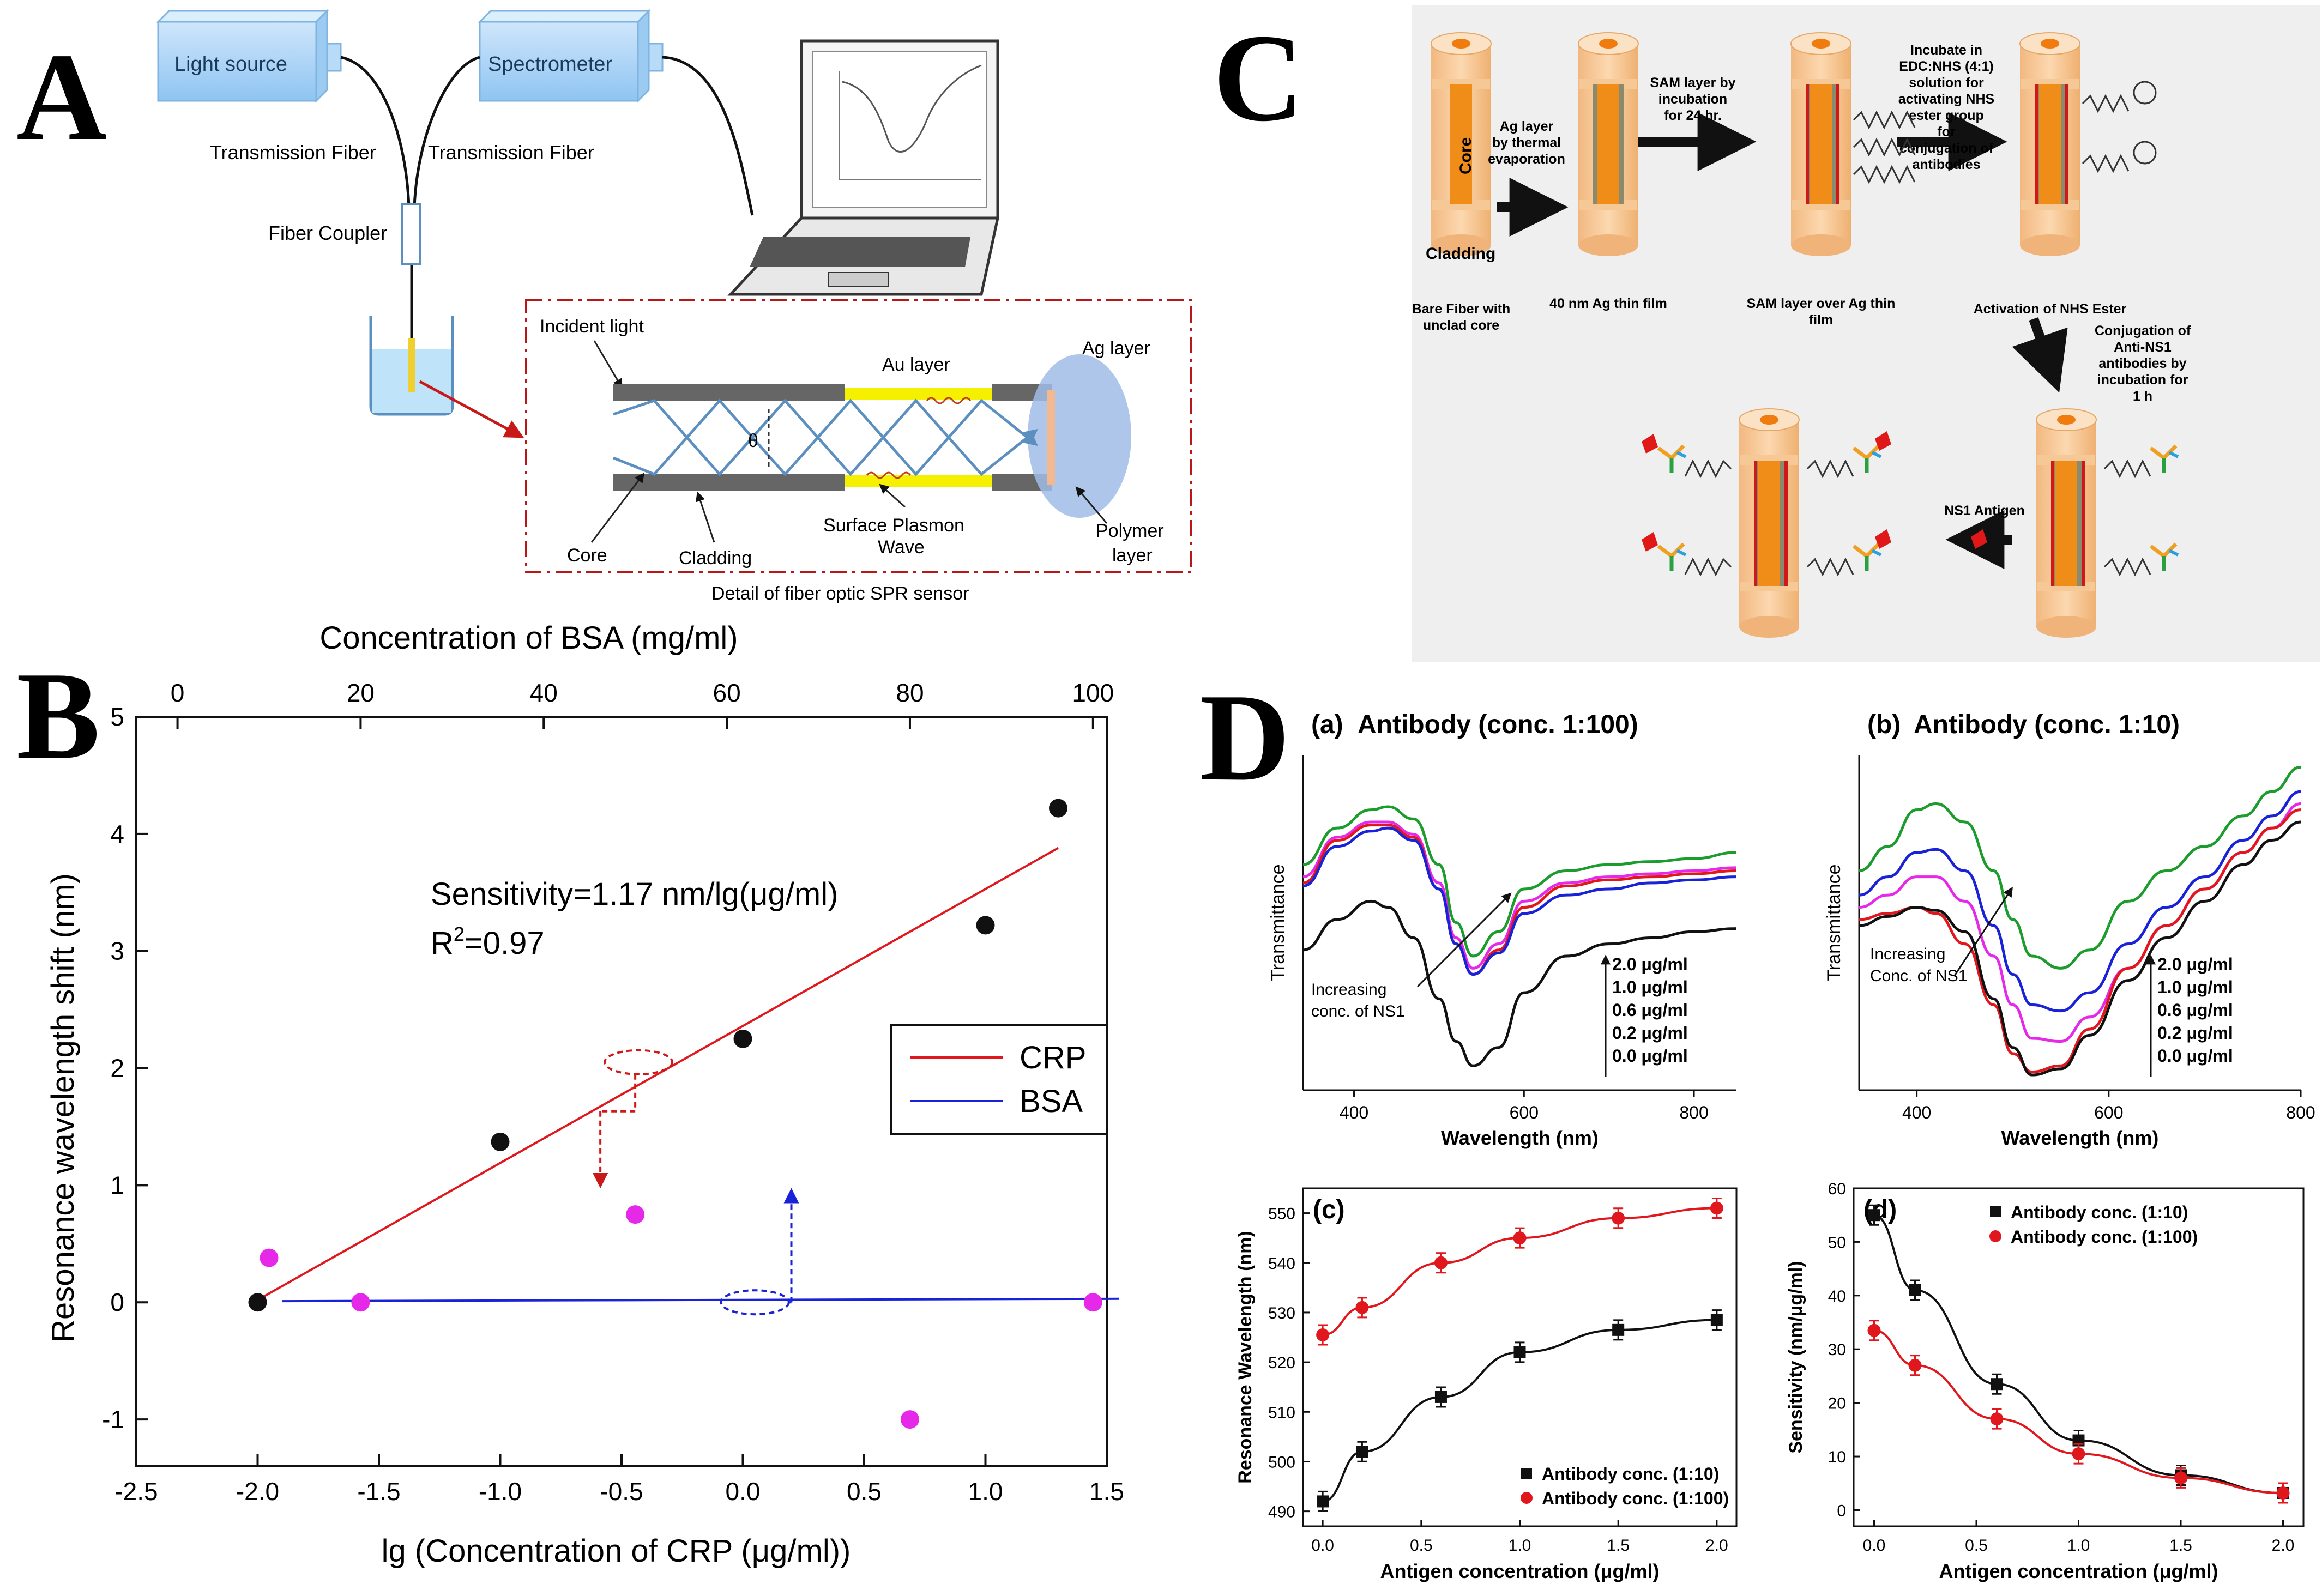  Describe the element at coordinates (1282, 1313) in the screenshot. I see `y-tick-label: 530` at that location.